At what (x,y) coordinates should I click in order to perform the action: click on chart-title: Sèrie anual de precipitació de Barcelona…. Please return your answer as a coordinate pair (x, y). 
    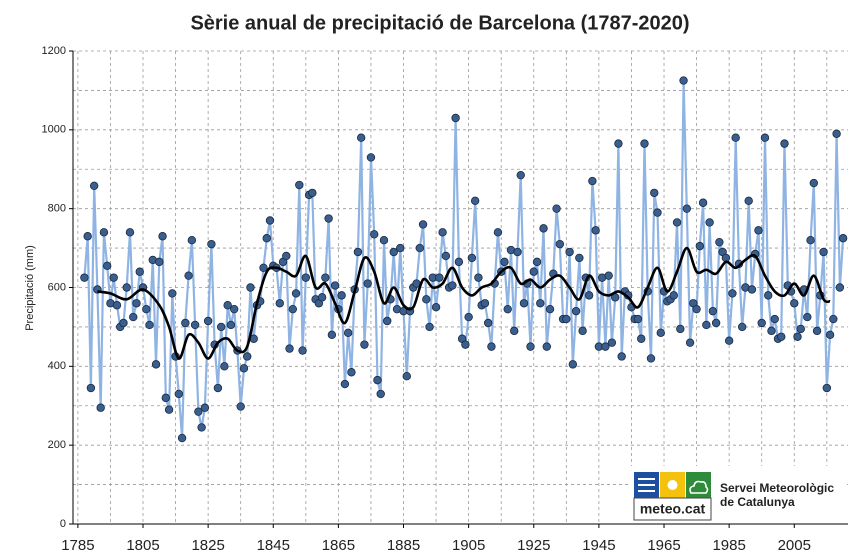
    Looking at the image, I should click on (439, 23).